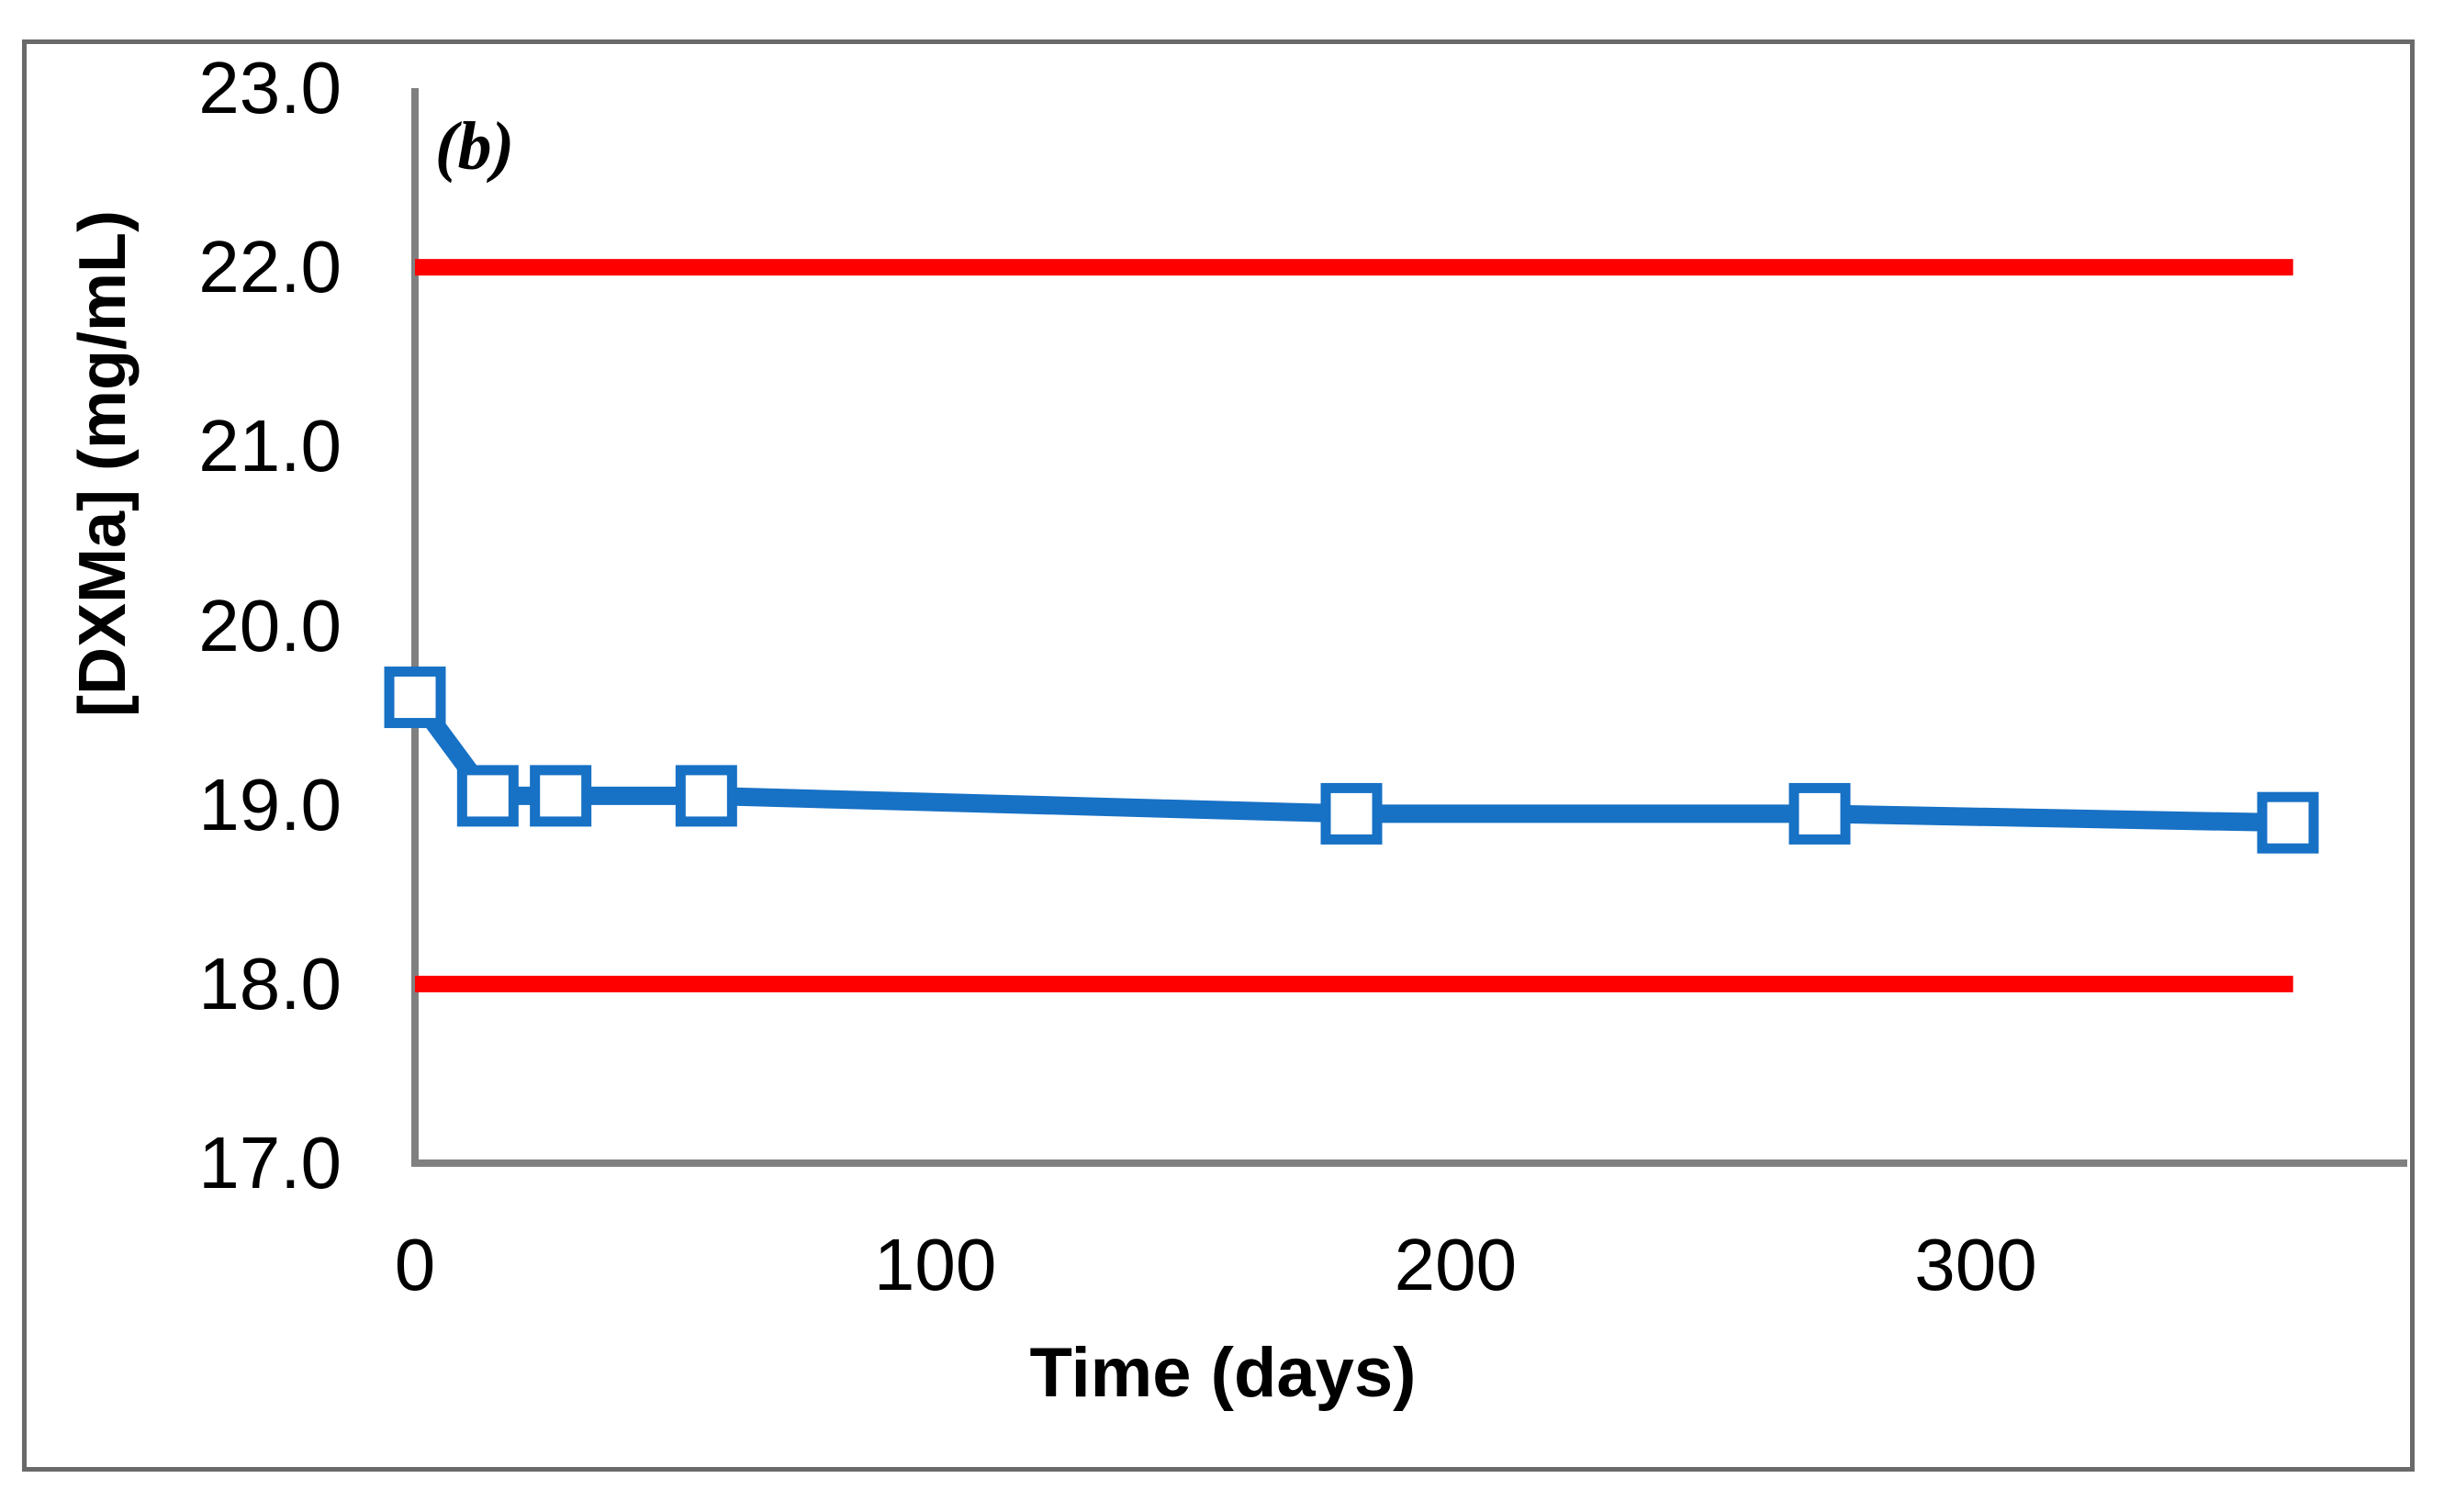  I want to click on x-tick-label: 100, so click(935, 1264).